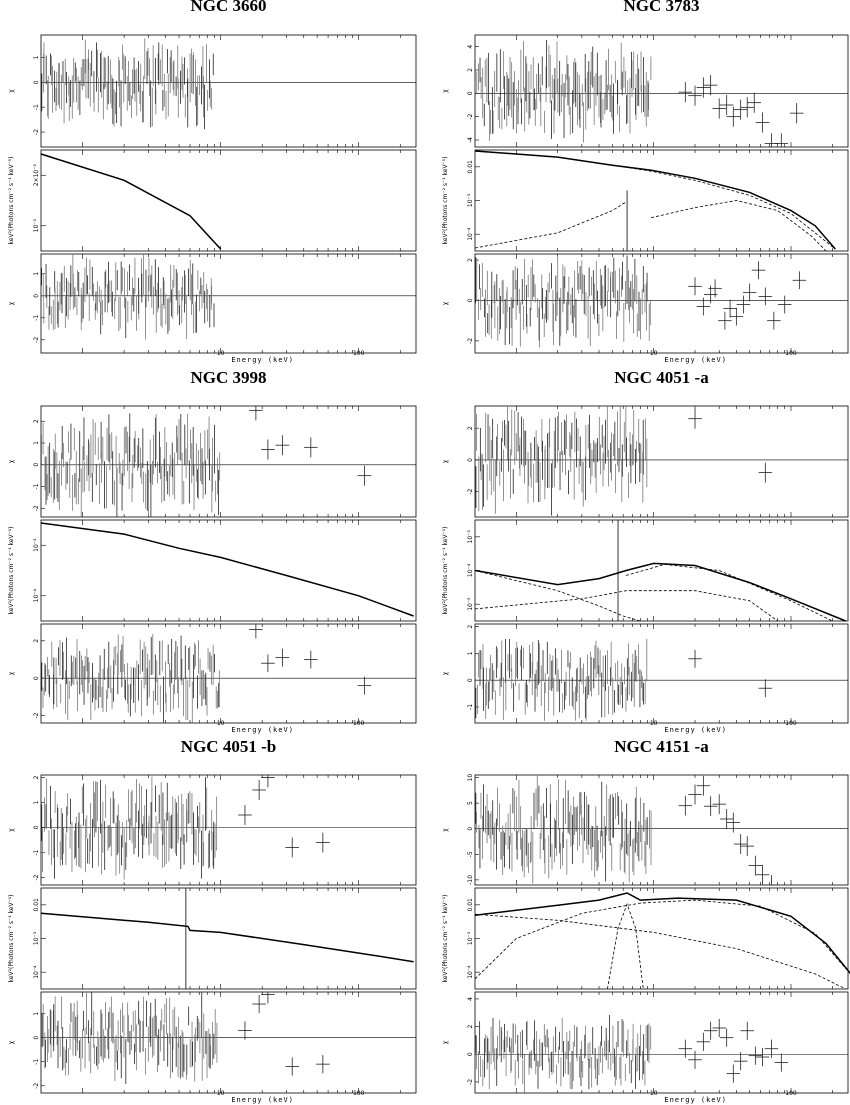 The width and height of the screenshot is (850, 1105). What do you see at coordinates (470, 854) in the screenshot?
I see `y-tick-label: -5` at bounding box center [470, 854].